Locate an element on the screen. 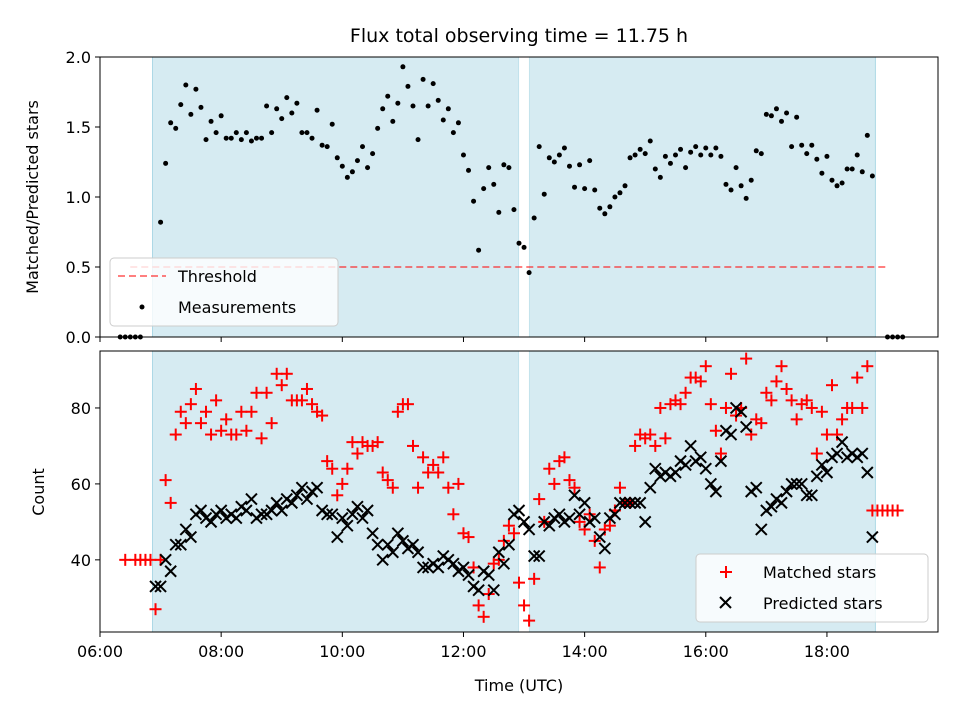  gap-band is located at coordinates (524, 197).